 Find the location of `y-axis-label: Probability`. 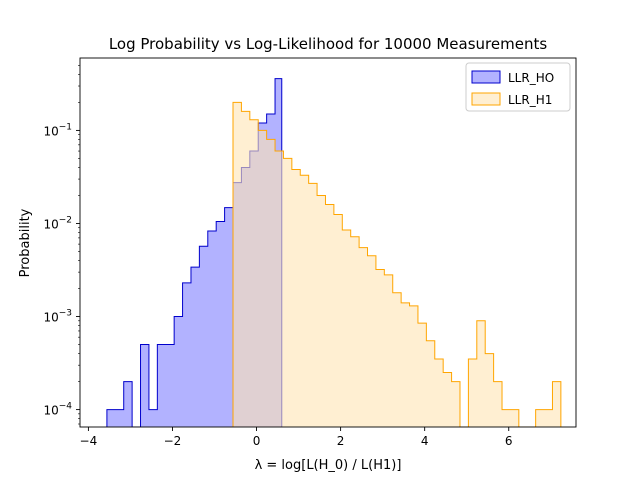

y-axis-label: Probability is located at coordinates (25, 242).